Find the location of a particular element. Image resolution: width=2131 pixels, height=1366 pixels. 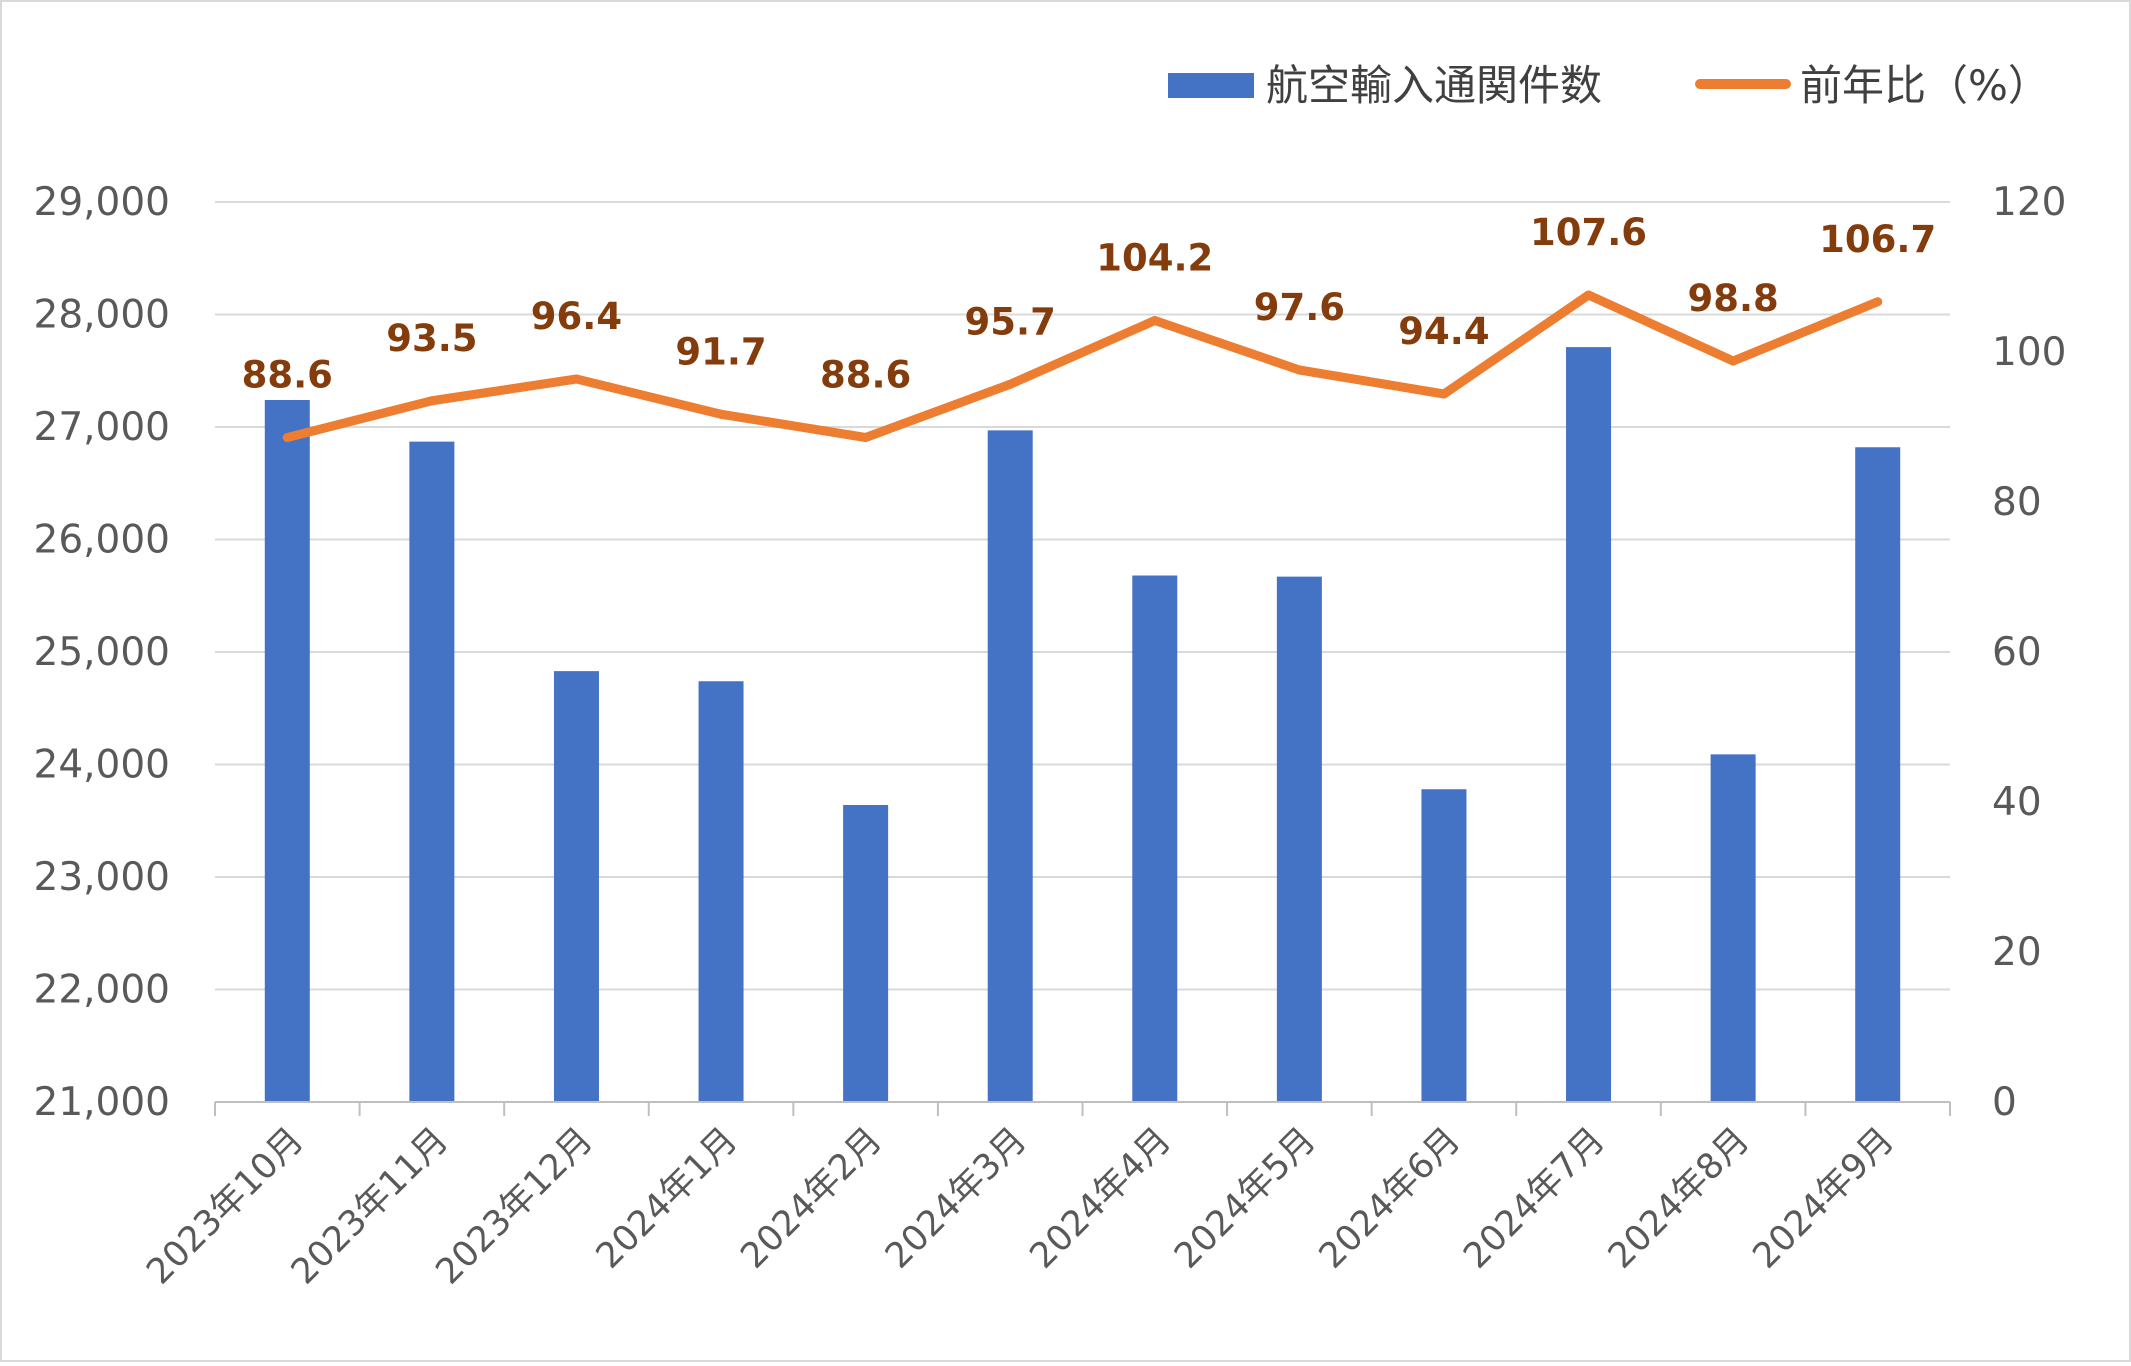

data-label-1: 88.6 is located at coordinates (287, 375).